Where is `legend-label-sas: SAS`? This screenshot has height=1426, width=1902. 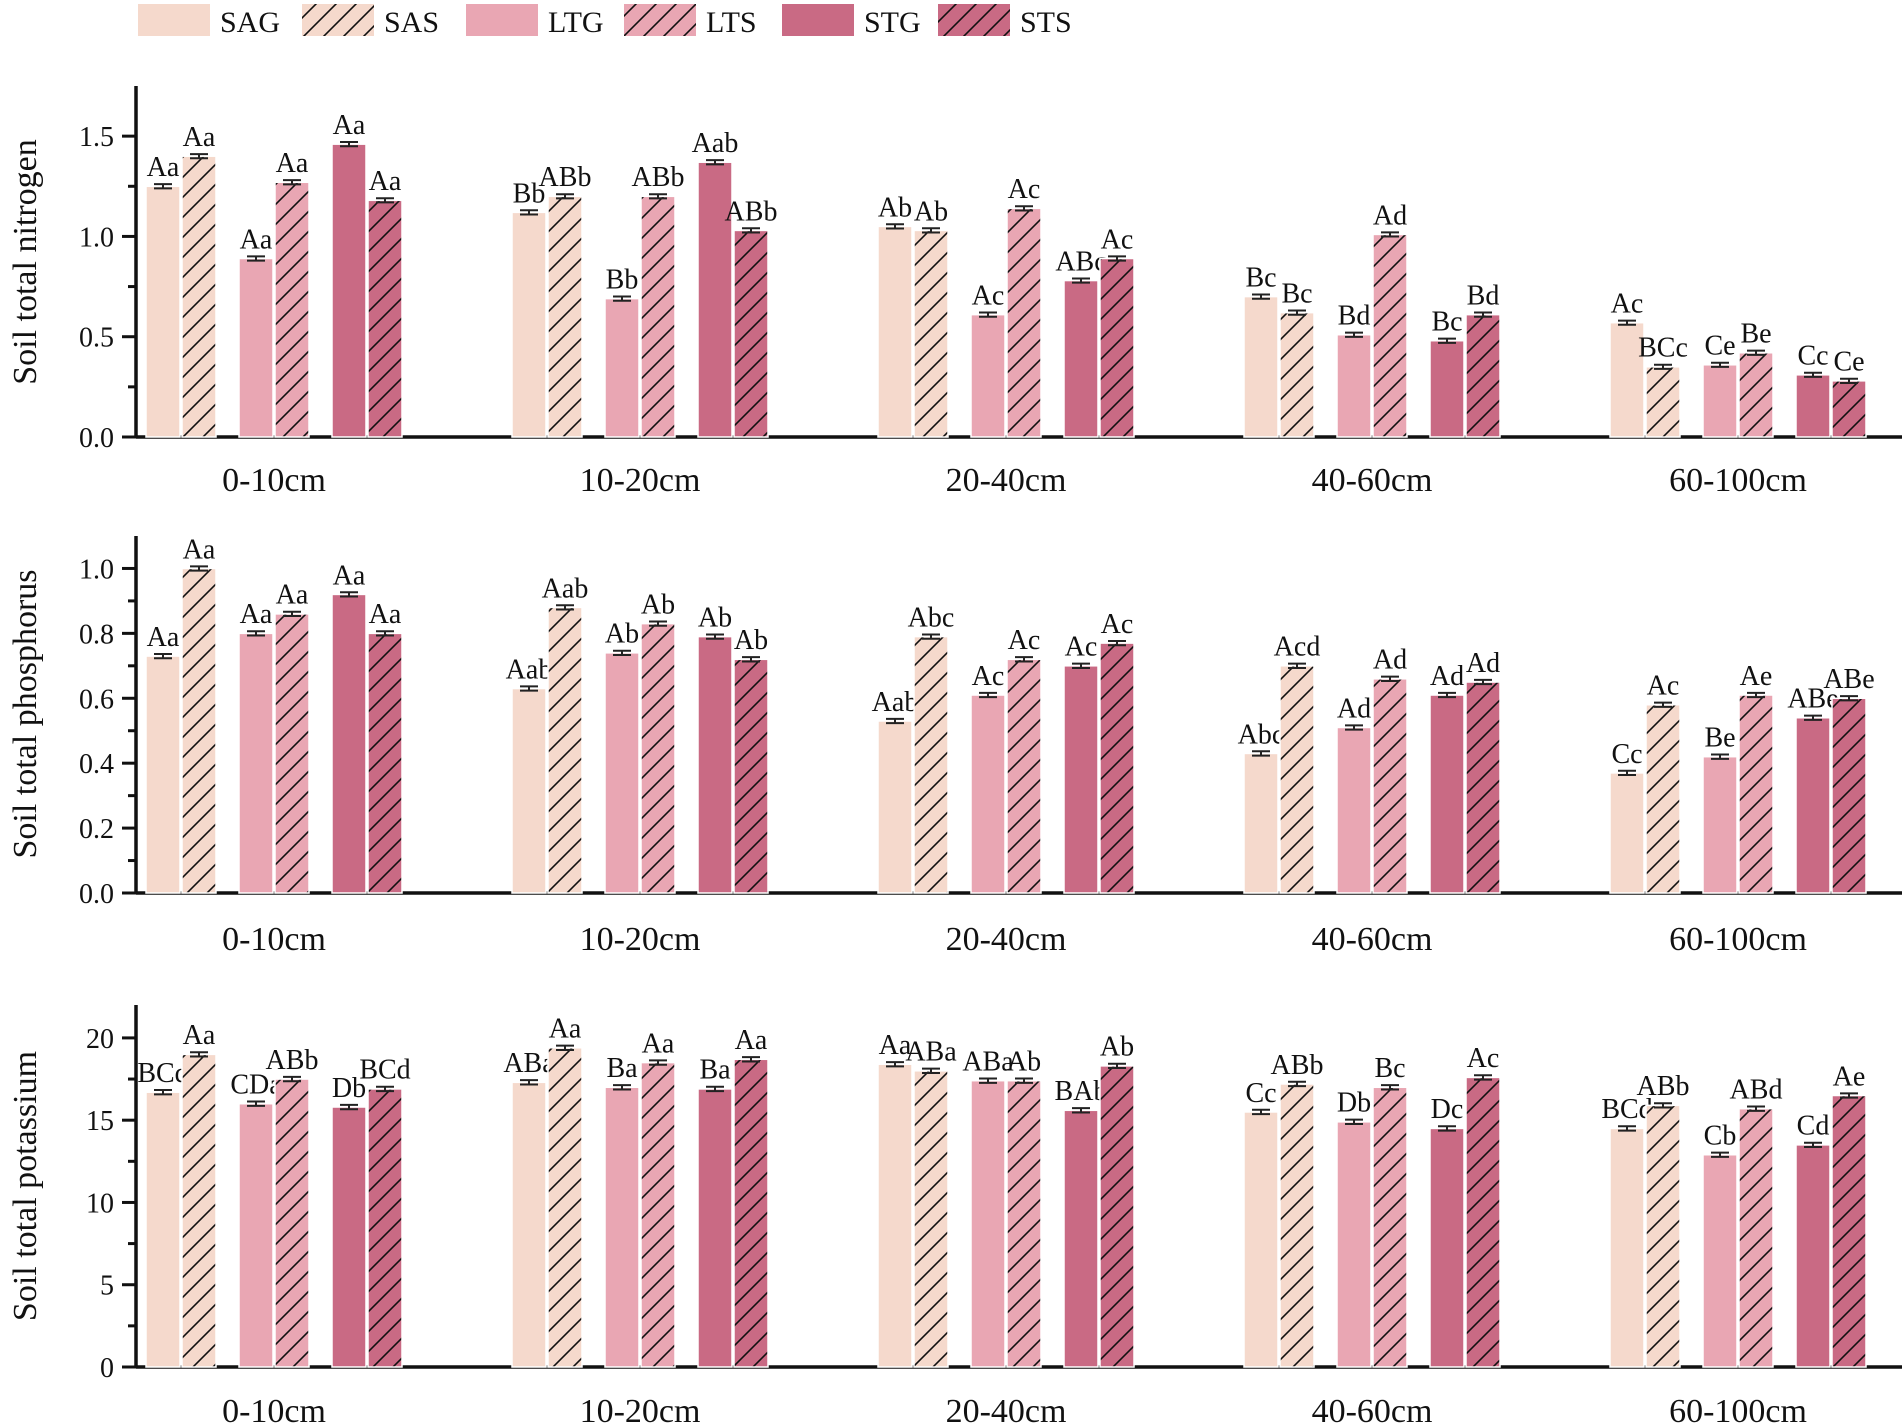 legend-label-sas: SAS is located at coordinates (411, 22).